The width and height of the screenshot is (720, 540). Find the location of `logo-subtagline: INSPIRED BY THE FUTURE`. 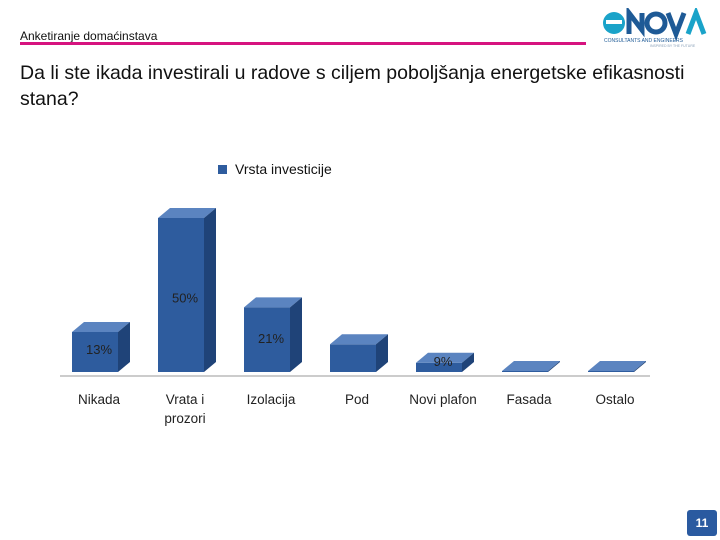

logo-subtagline: INSPIRED BY THE FUTURE is located at coordinates (673, 46).